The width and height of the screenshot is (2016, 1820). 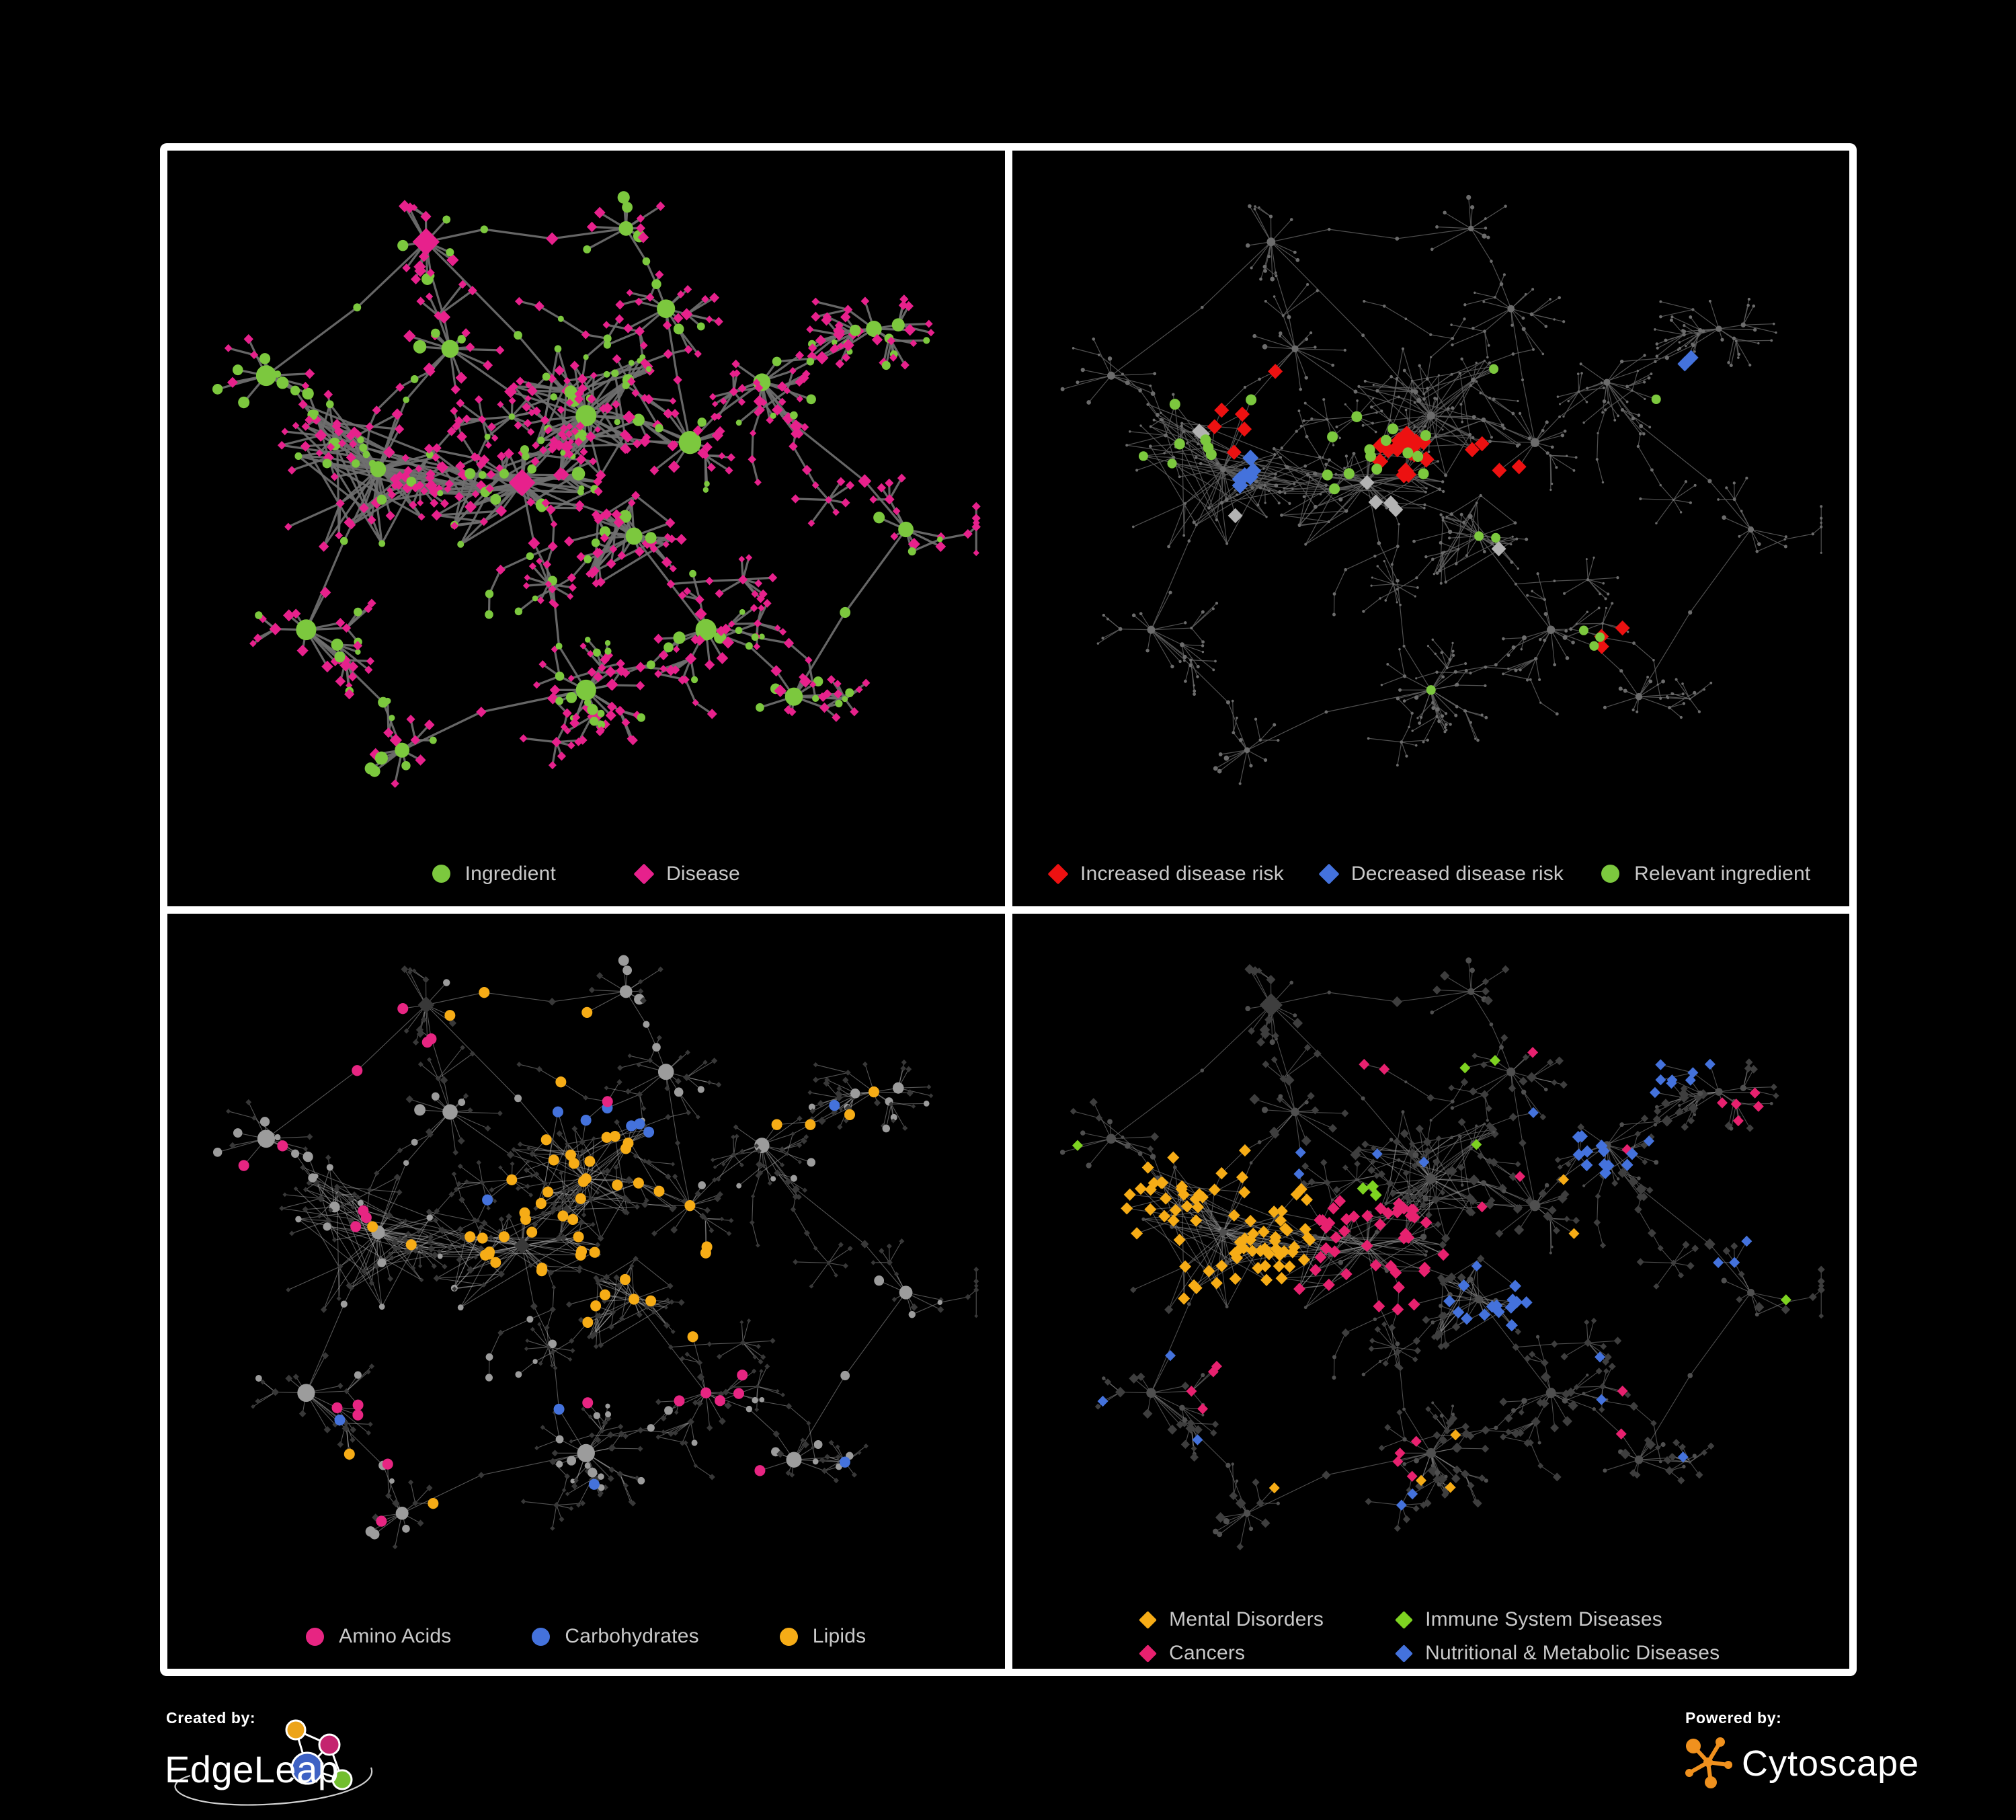 What do you see at coordinates (839, 1636) in the screenshot?
I see `legend-label: Lipids` at bounding box center [839, 1636].